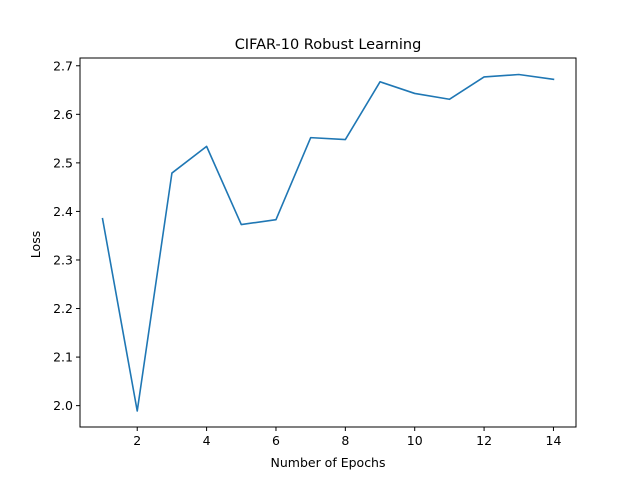 The width and height of the screenshot is (640, 480). I want to click on x-tick-label: 10, so click(415, 440).